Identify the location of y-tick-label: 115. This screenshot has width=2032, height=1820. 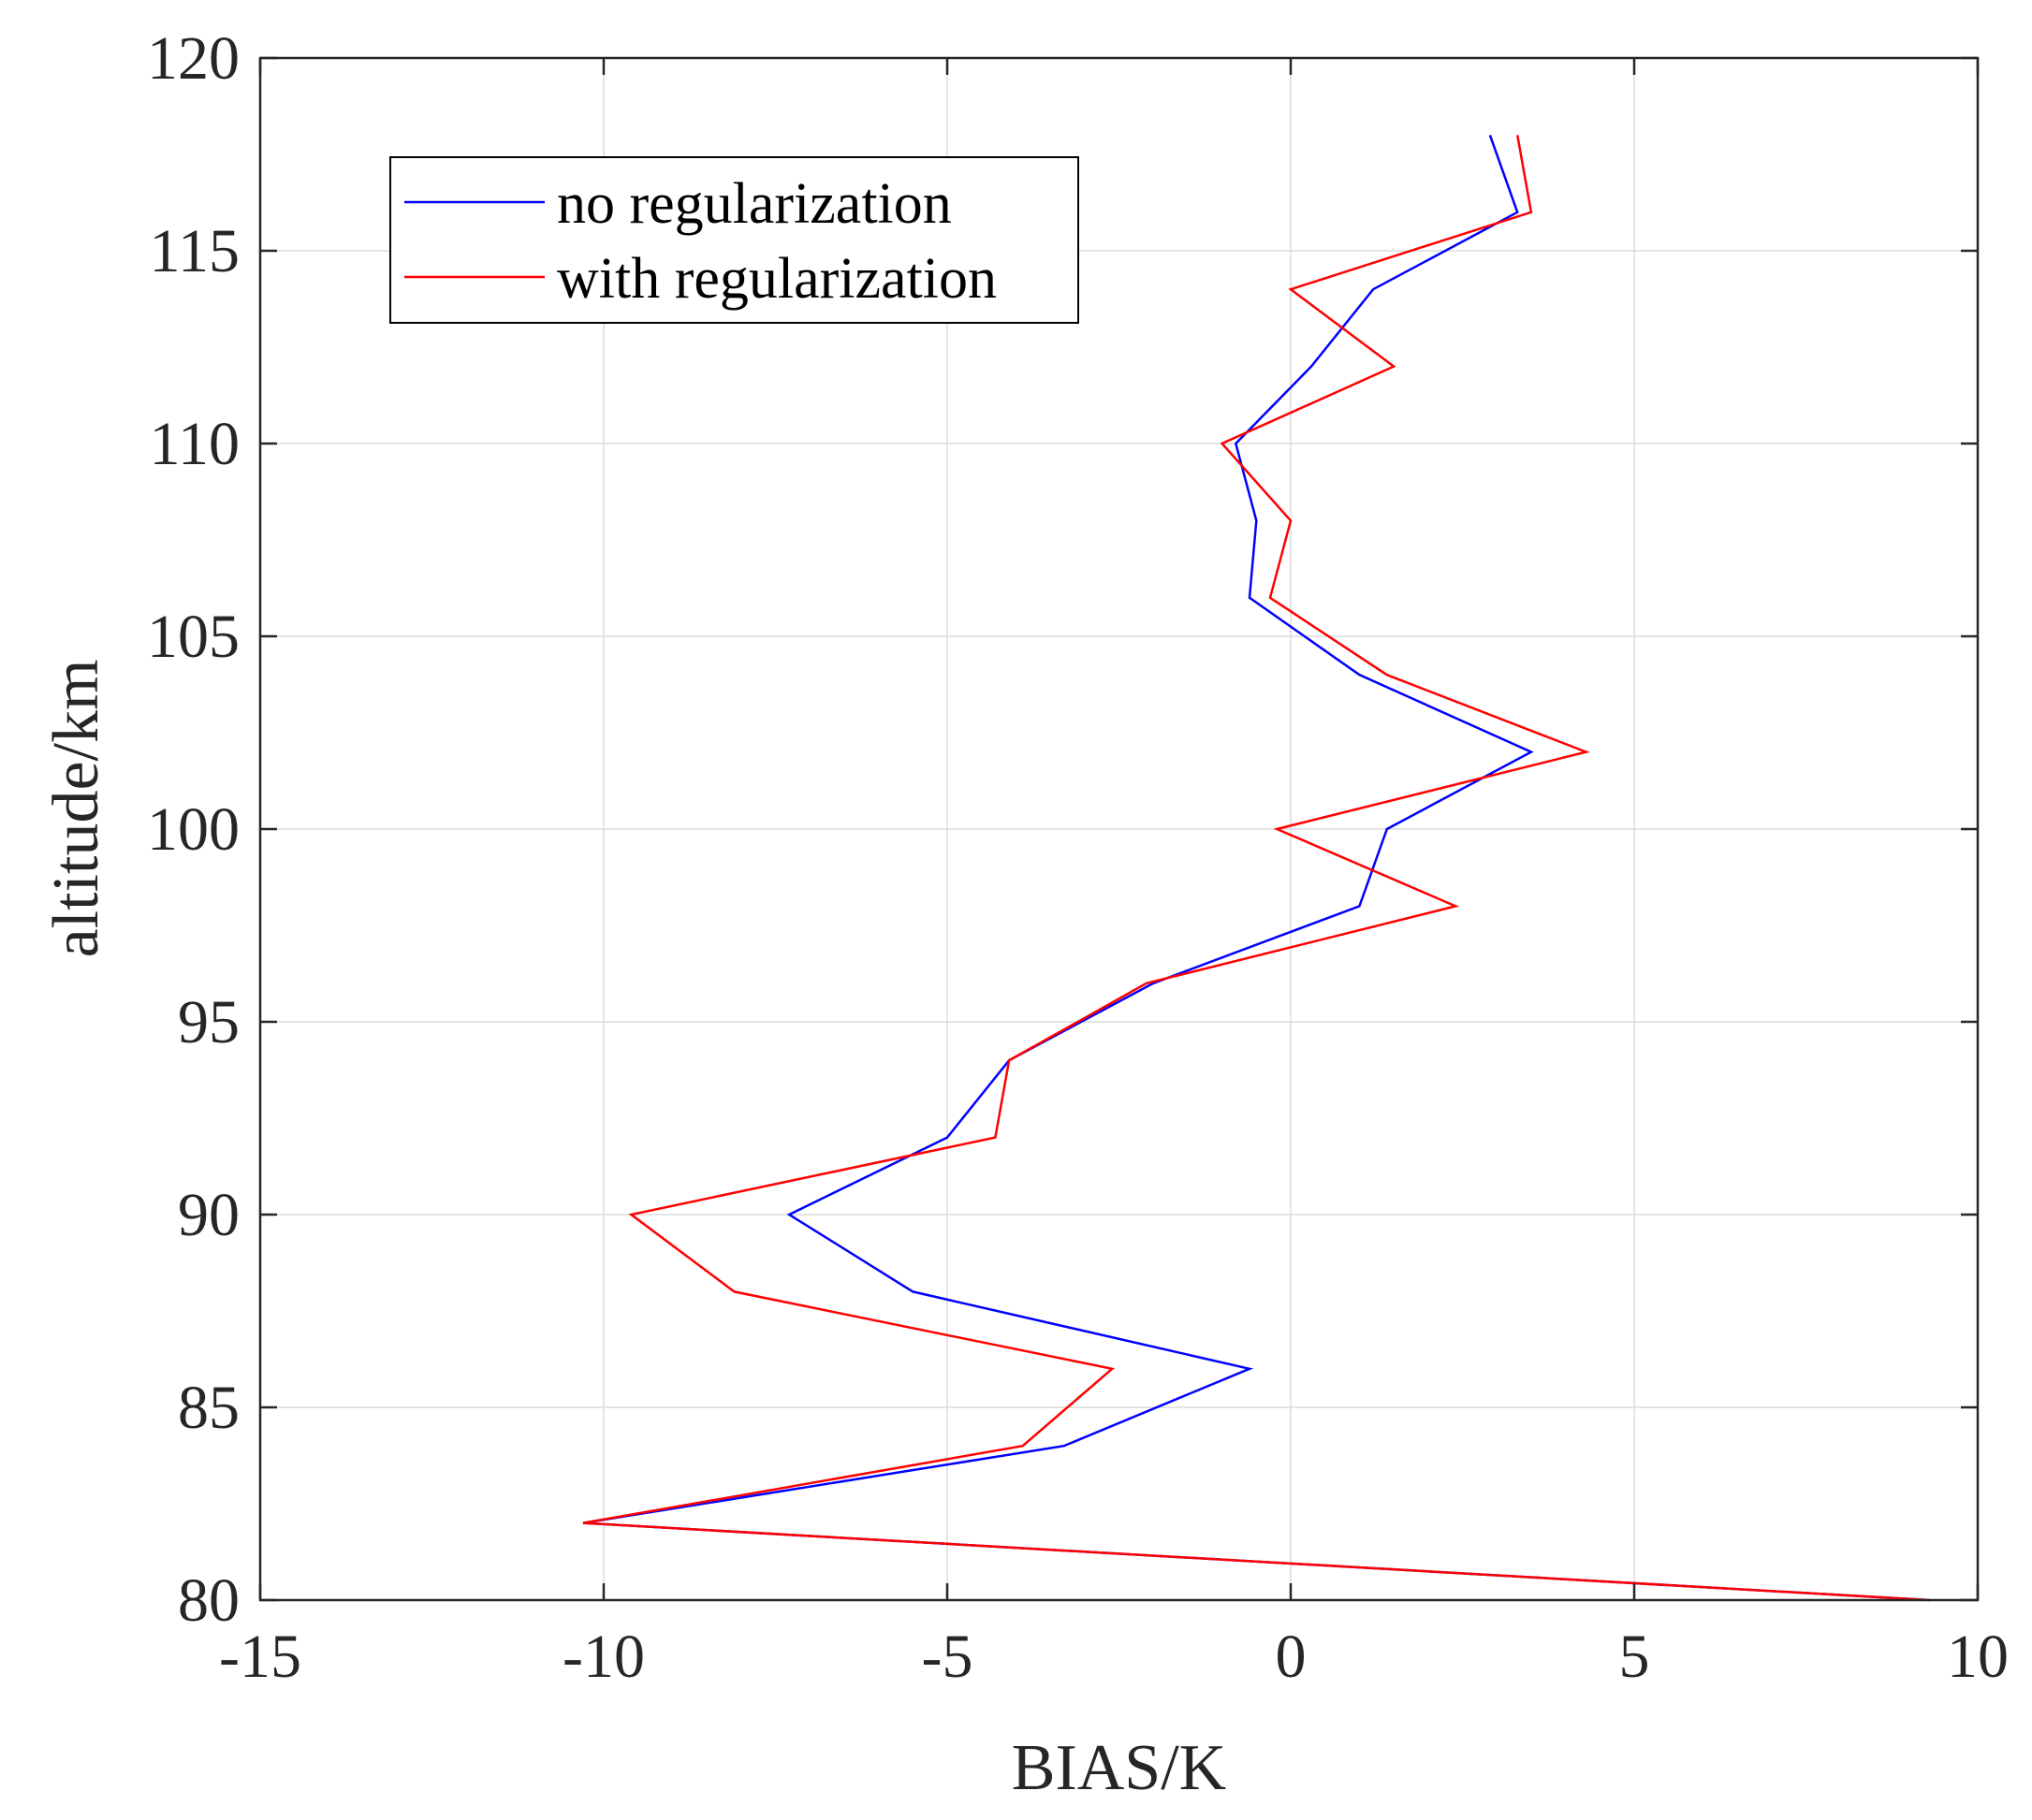
(194, 251).